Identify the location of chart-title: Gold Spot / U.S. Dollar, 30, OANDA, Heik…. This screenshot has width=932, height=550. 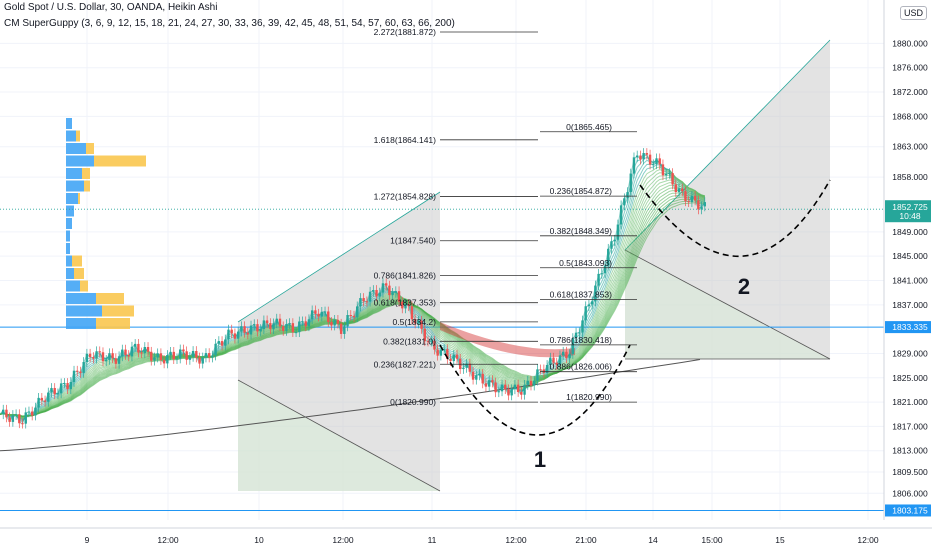
(111, 7).